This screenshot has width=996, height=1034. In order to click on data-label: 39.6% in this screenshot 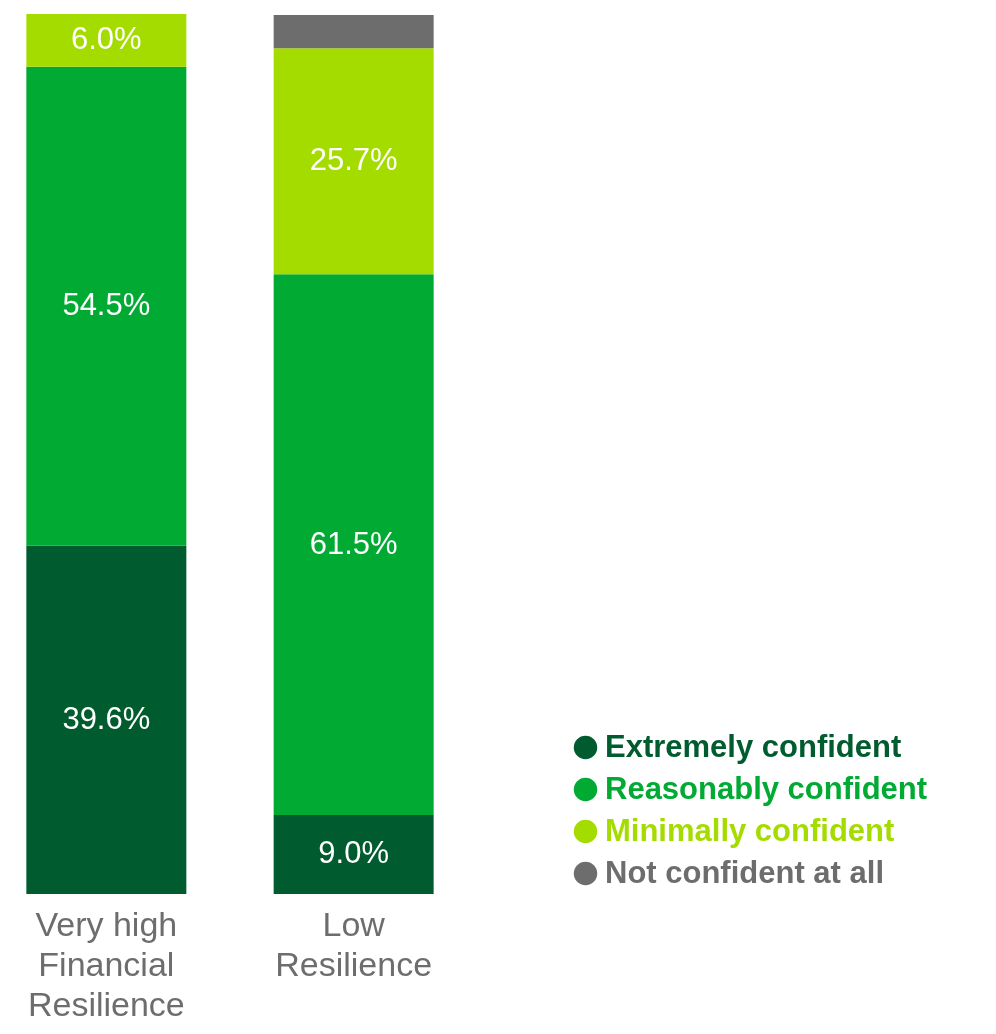, I will do `click(106, 718)`.